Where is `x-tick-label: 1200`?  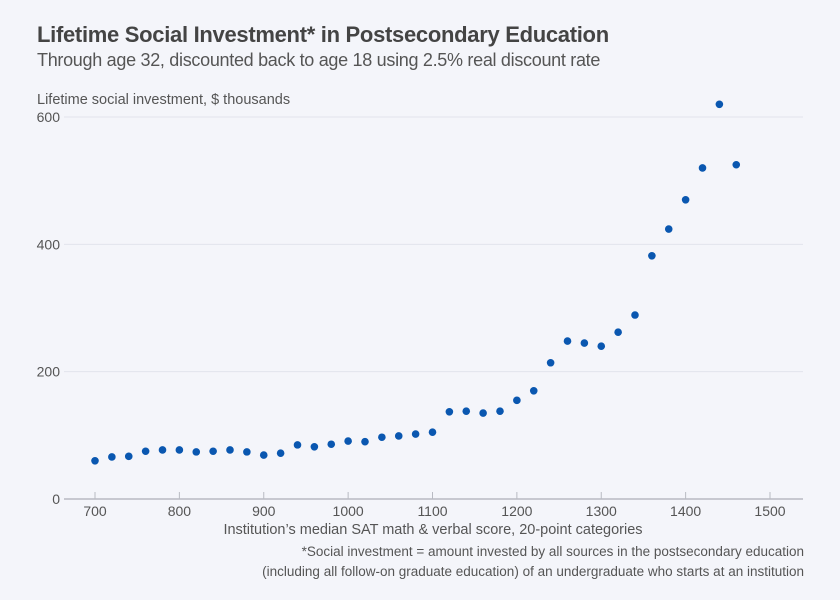
x-tick-label: 1200 is located at coordinates (516, 511).